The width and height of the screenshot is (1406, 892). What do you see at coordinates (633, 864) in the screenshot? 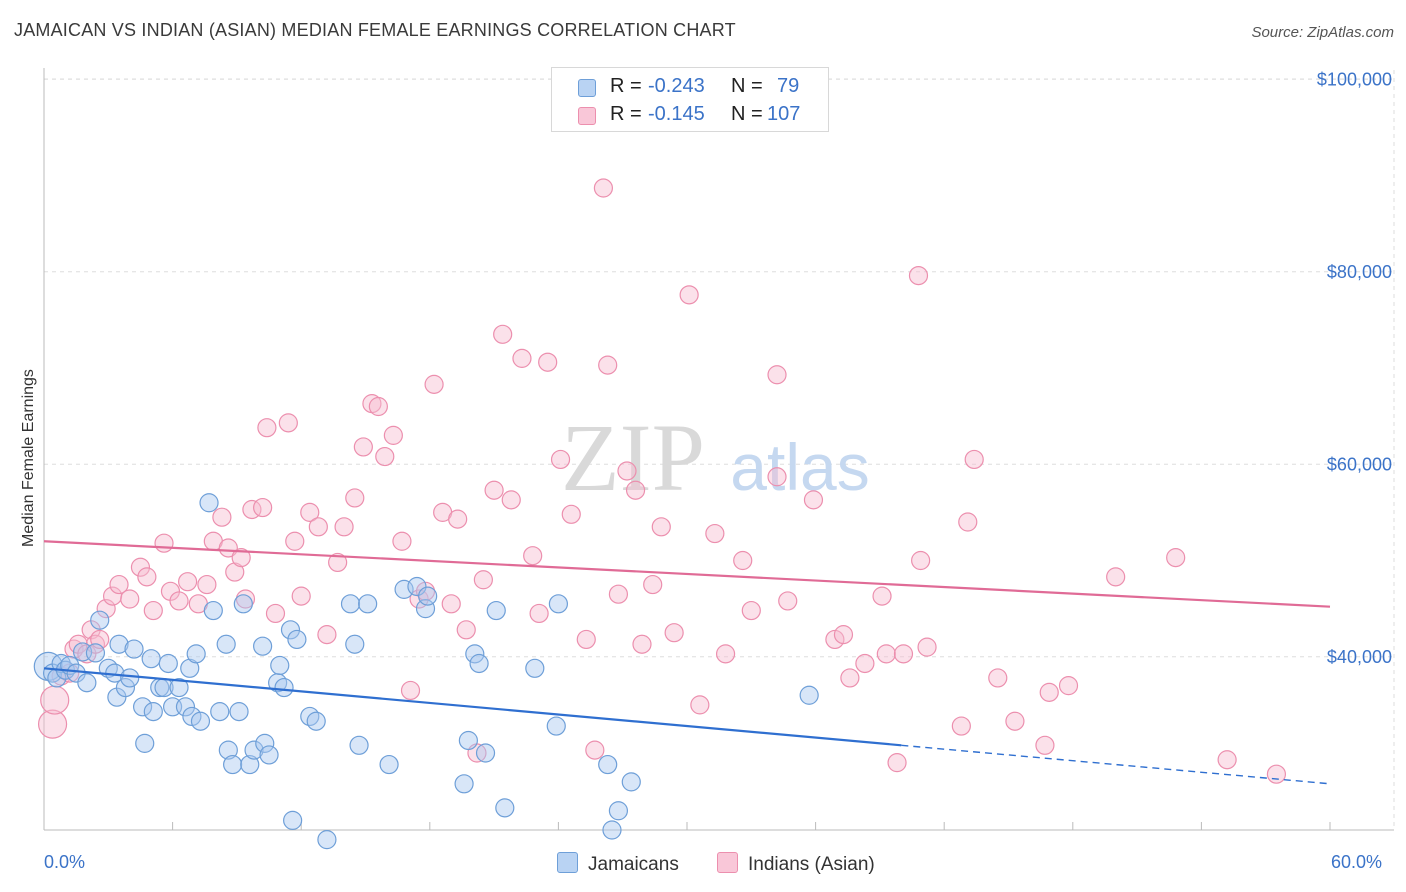
I see `bottom-legend-label-jamaicans: Jamaicans` at bounding box center [633, 864].